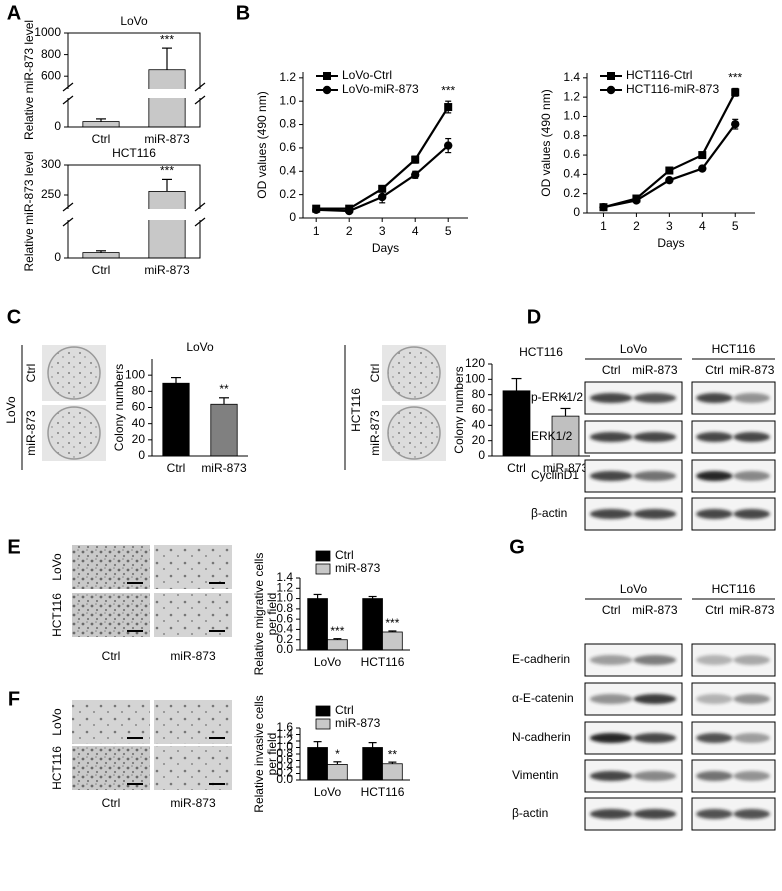 This screenshot has height=891, width=782. Describe the element at coordinates (57, 567) in the screenshot. I see `row-label: LoVo` at that location.